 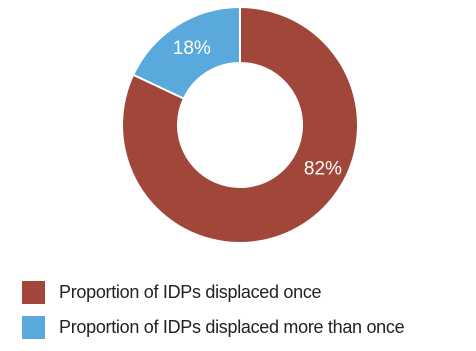 I want to click on legend-item-once: Proportion of IDPs displaced once, so click(x=247, y=292).